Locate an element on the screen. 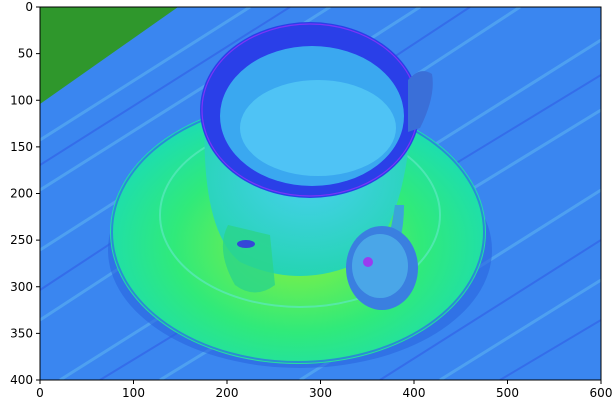 The width and height of the screenshot is (615, 403). y-tick-label: 350 is located at coordinates (21, 333).